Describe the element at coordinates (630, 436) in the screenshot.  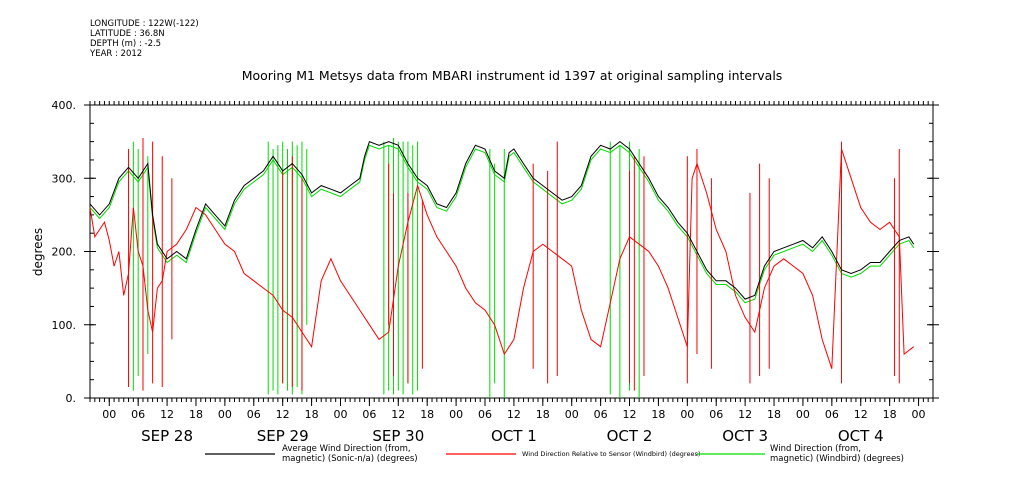
I see `date-label: OCT 2` at that location.